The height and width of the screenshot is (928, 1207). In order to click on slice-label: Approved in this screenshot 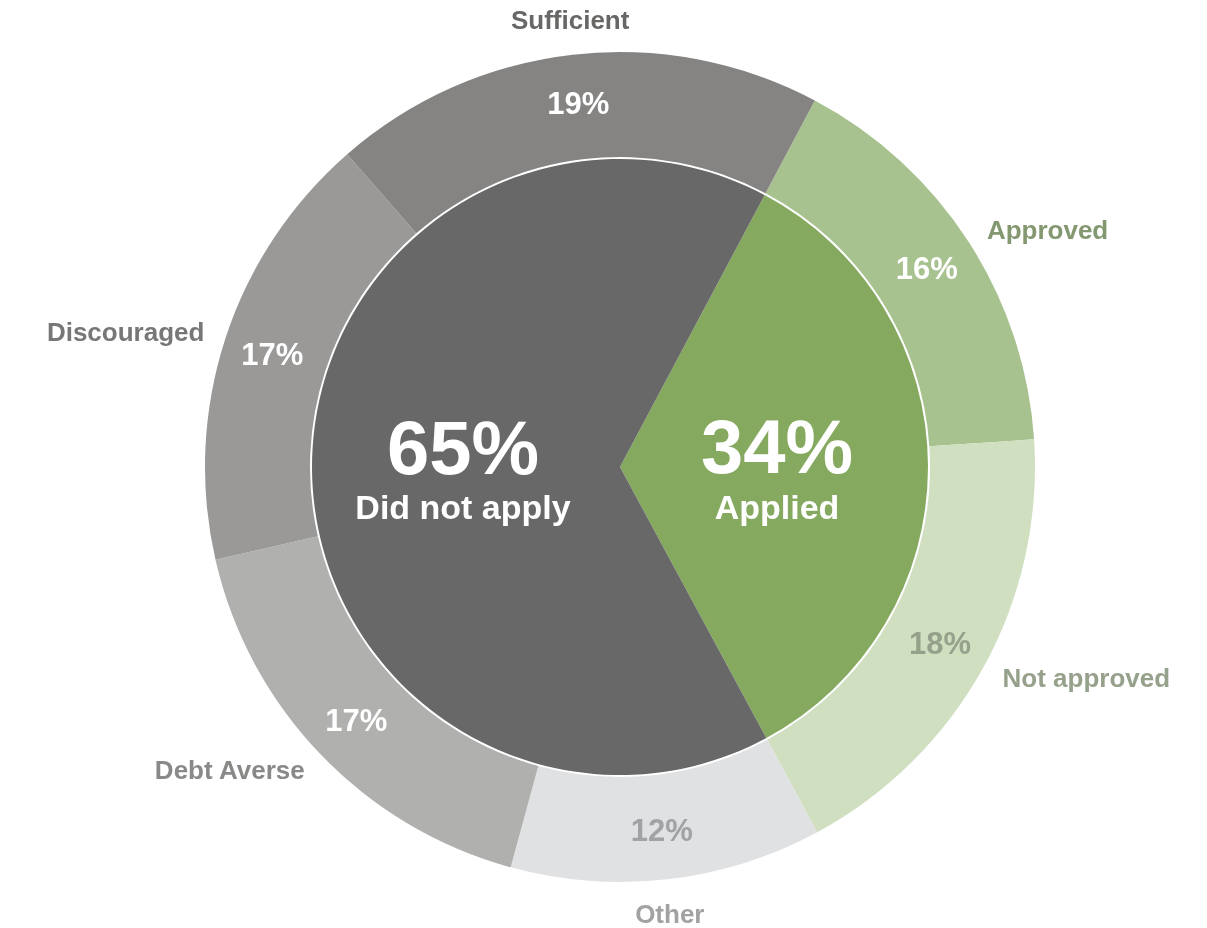, I will do `click(1047, 229)`.